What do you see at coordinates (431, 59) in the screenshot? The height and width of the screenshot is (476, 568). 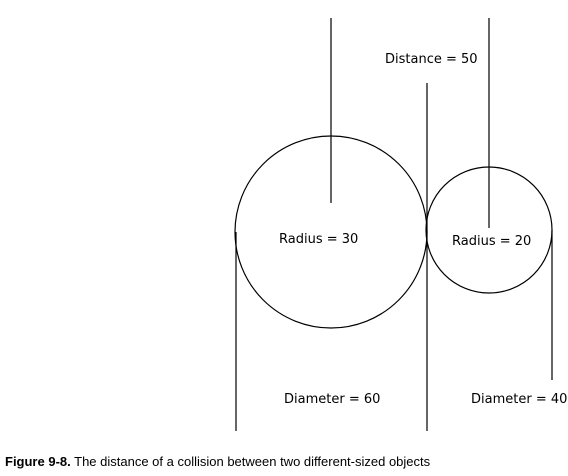 I see `distance-label: Distance = 50` at bounding box center [431, 59].